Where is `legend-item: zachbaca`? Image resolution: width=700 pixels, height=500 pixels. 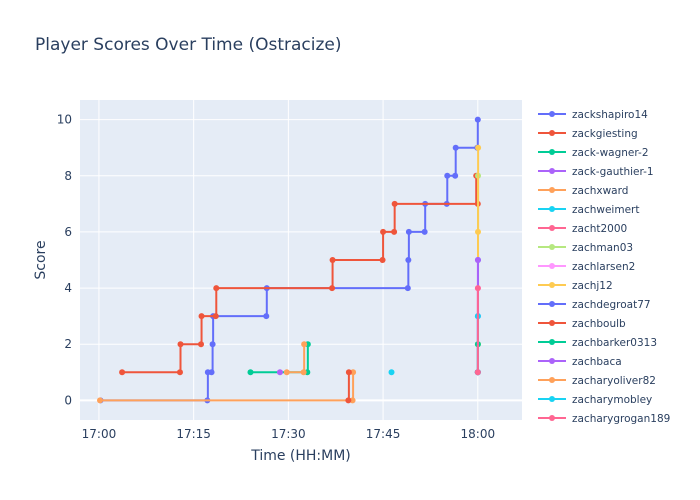
legend-item: zachbaca is located at coordinates (580, 362).